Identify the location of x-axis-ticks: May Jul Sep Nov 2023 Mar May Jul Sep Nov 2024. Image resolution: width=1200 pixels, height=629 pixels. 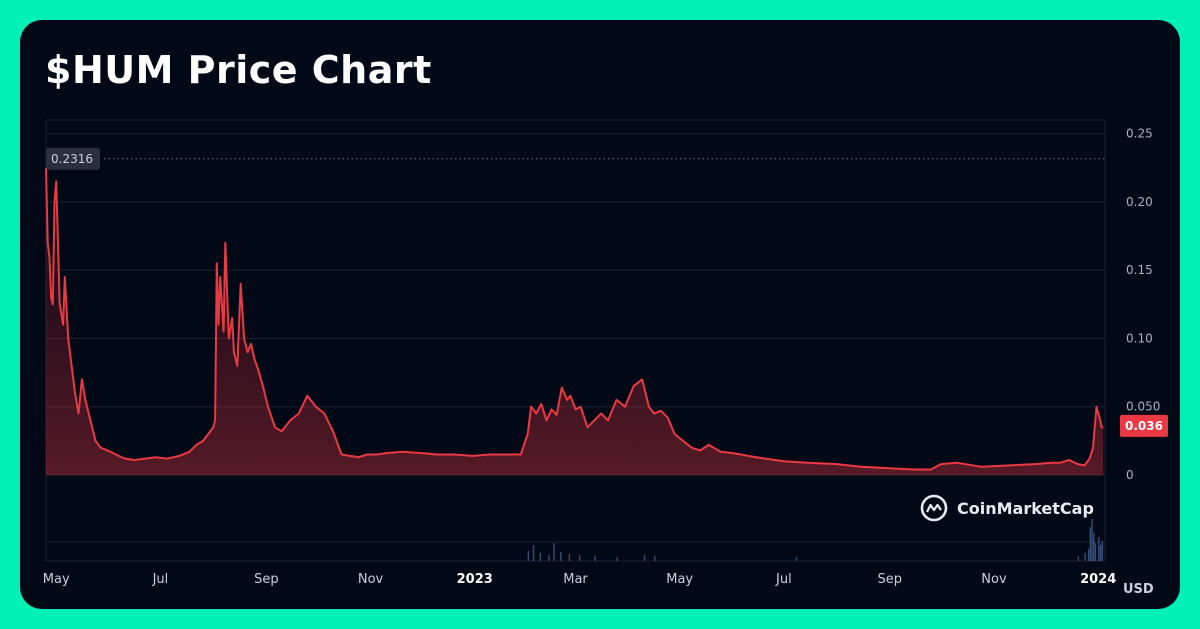
(579, 579).